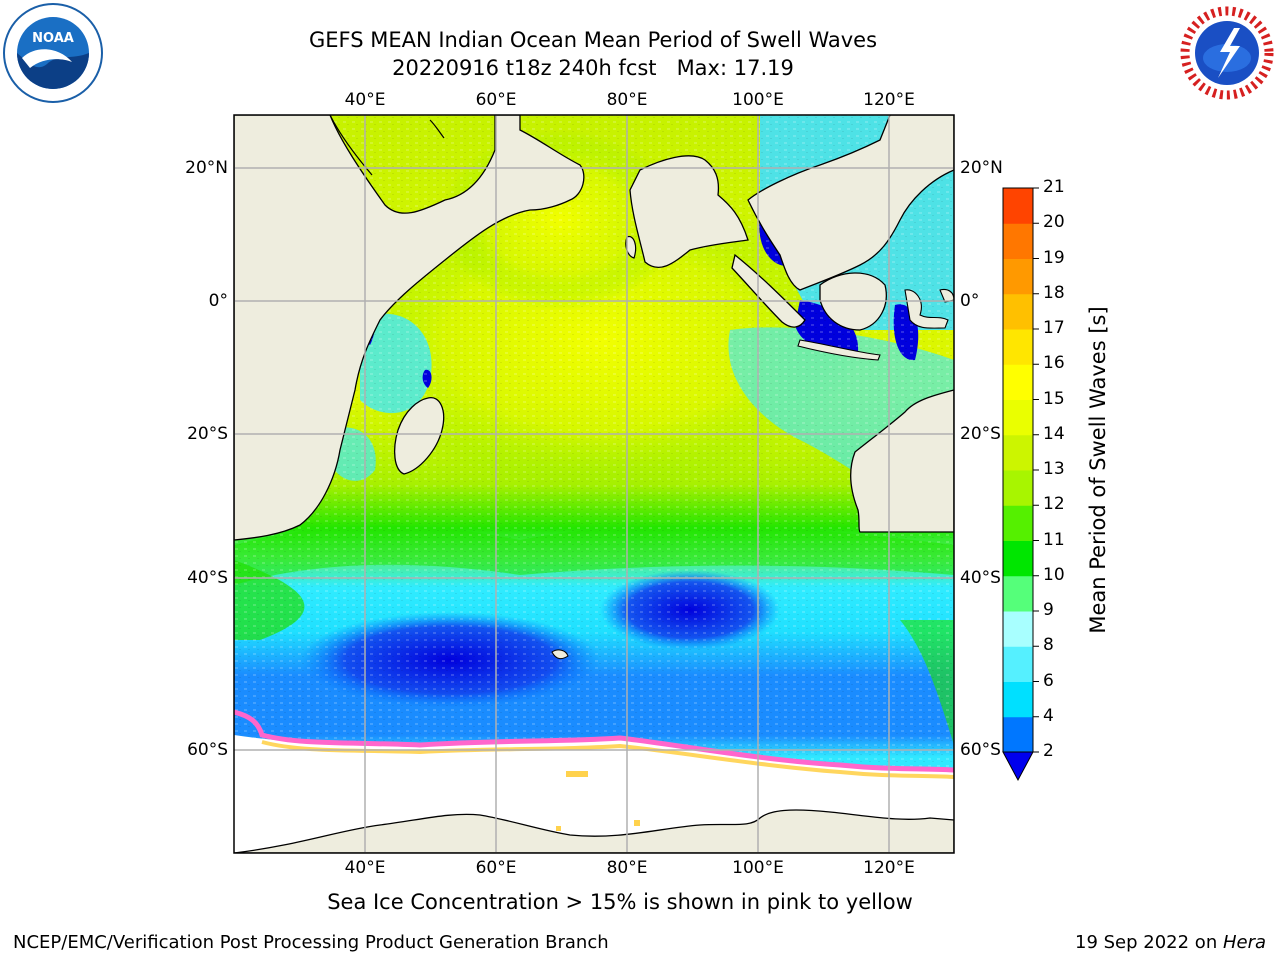  Describe the element at coordinates (593, 68) in the screenshot. I see `chart-subtitle: 20220916 t18z 240h fcst Max: 17.19` at that location.